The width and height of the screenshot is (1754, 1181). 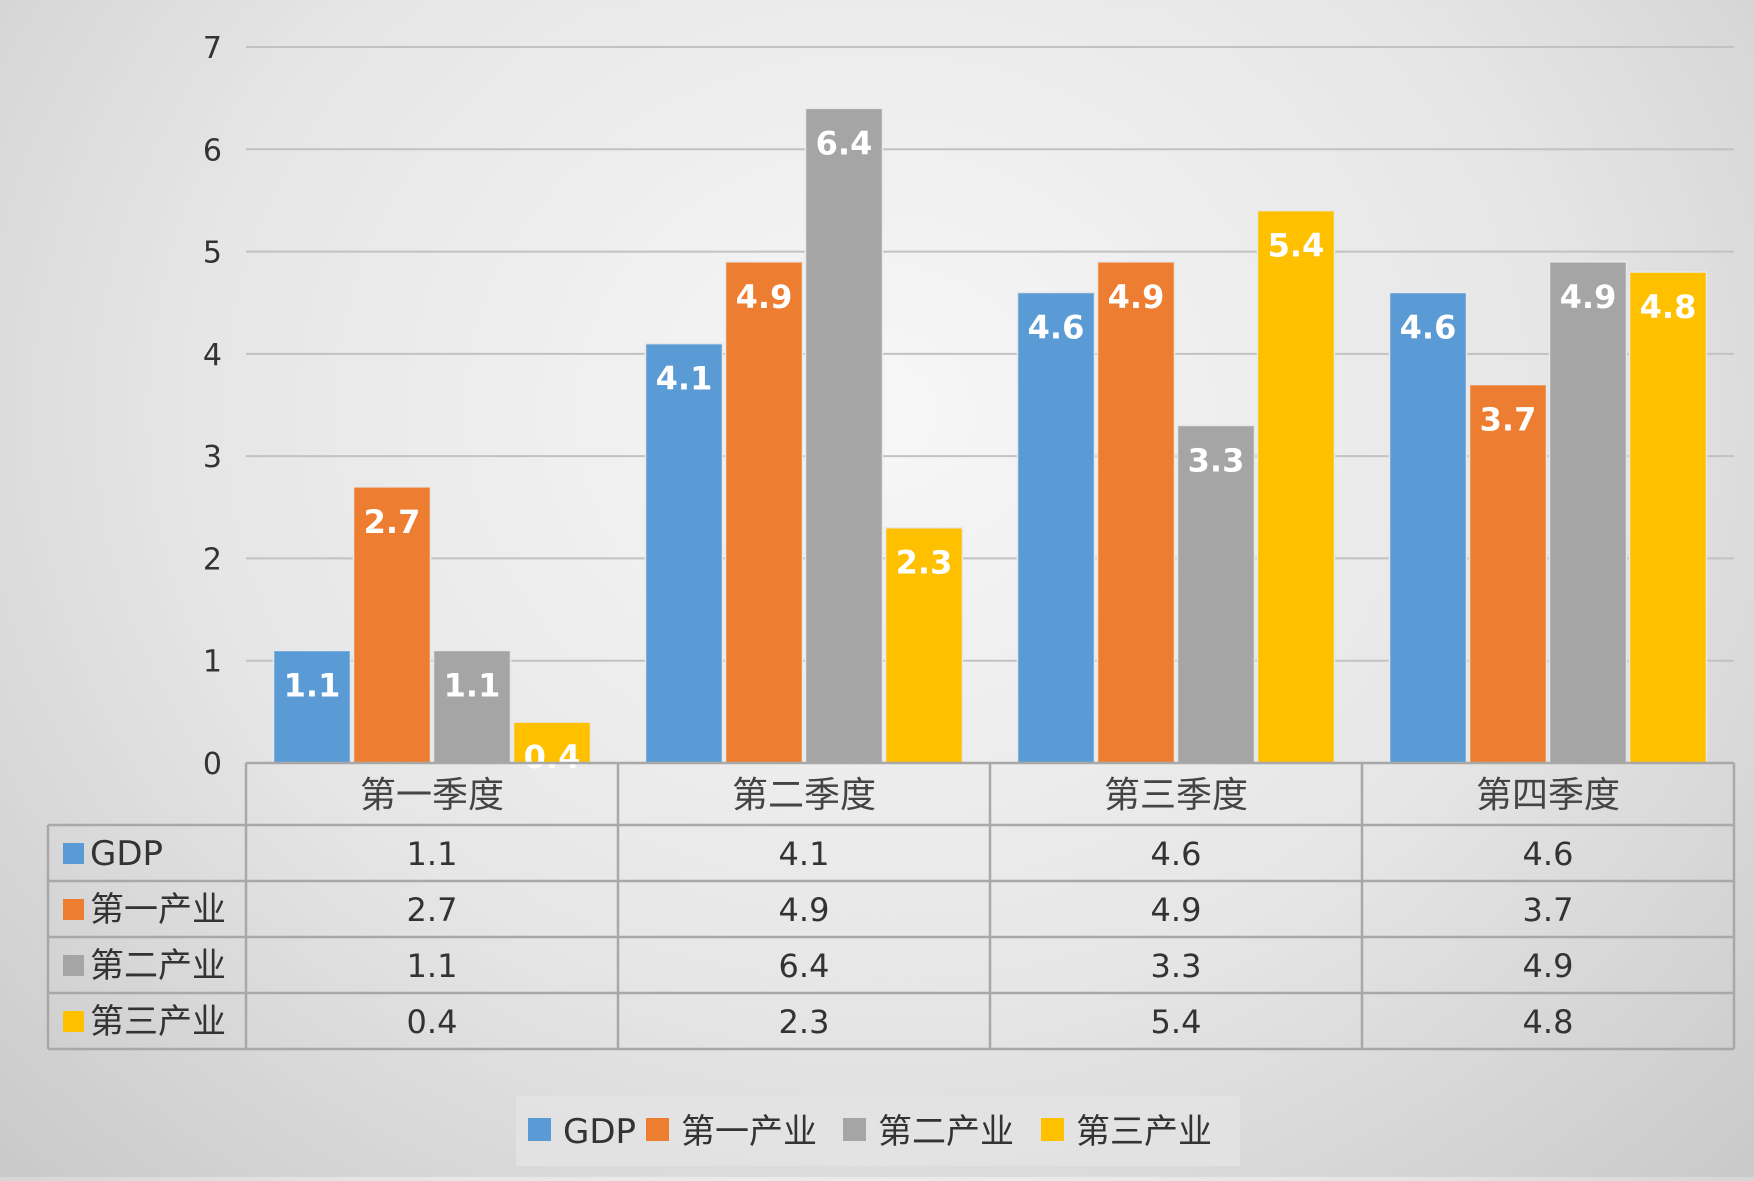 I want to click on legend-label: GDP, so click(x=599, y=1132).